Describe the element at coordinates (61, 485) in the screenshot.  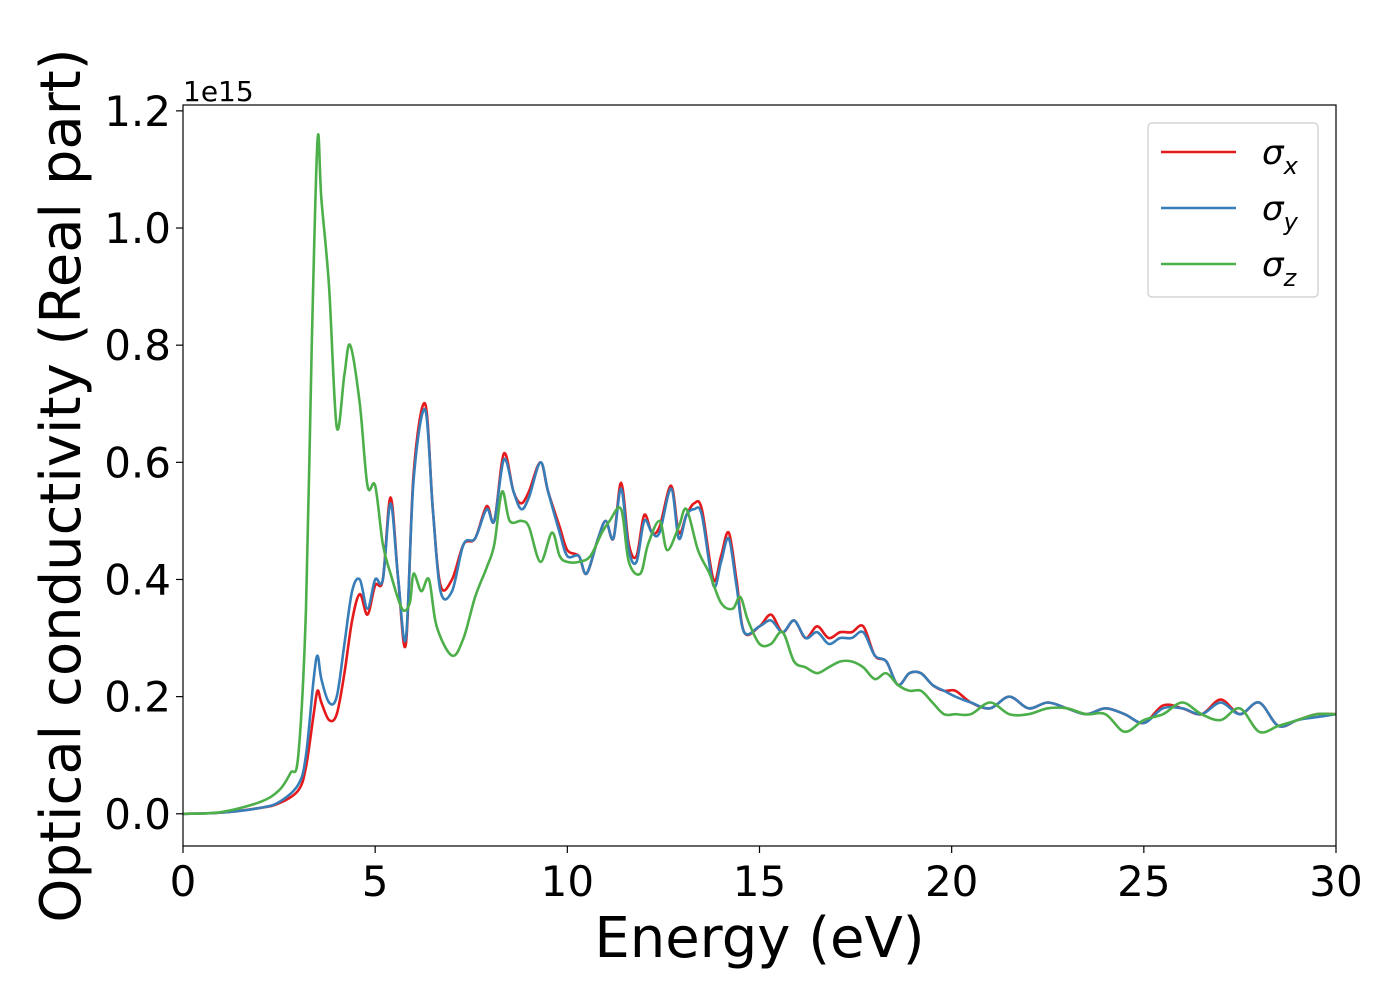
I see `y-axis-label: Optical conductivity (Real part)` at that location.